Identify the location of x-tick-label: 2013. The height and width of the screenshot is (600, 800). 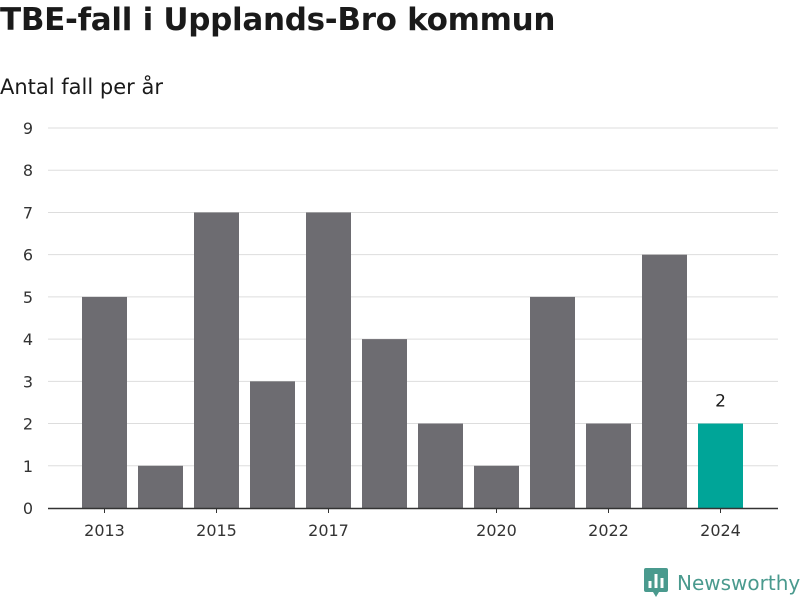
(104, 530).